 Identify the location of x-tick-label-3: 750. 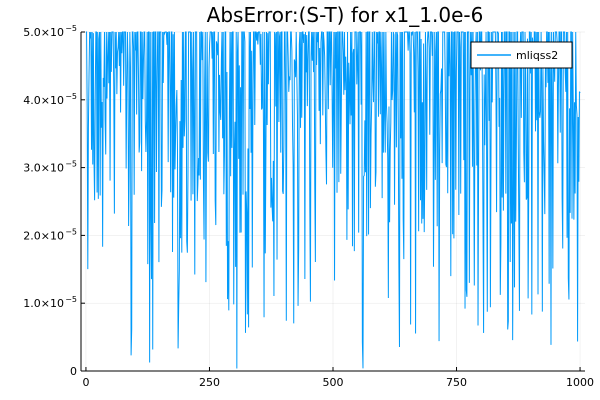
(456, 382).